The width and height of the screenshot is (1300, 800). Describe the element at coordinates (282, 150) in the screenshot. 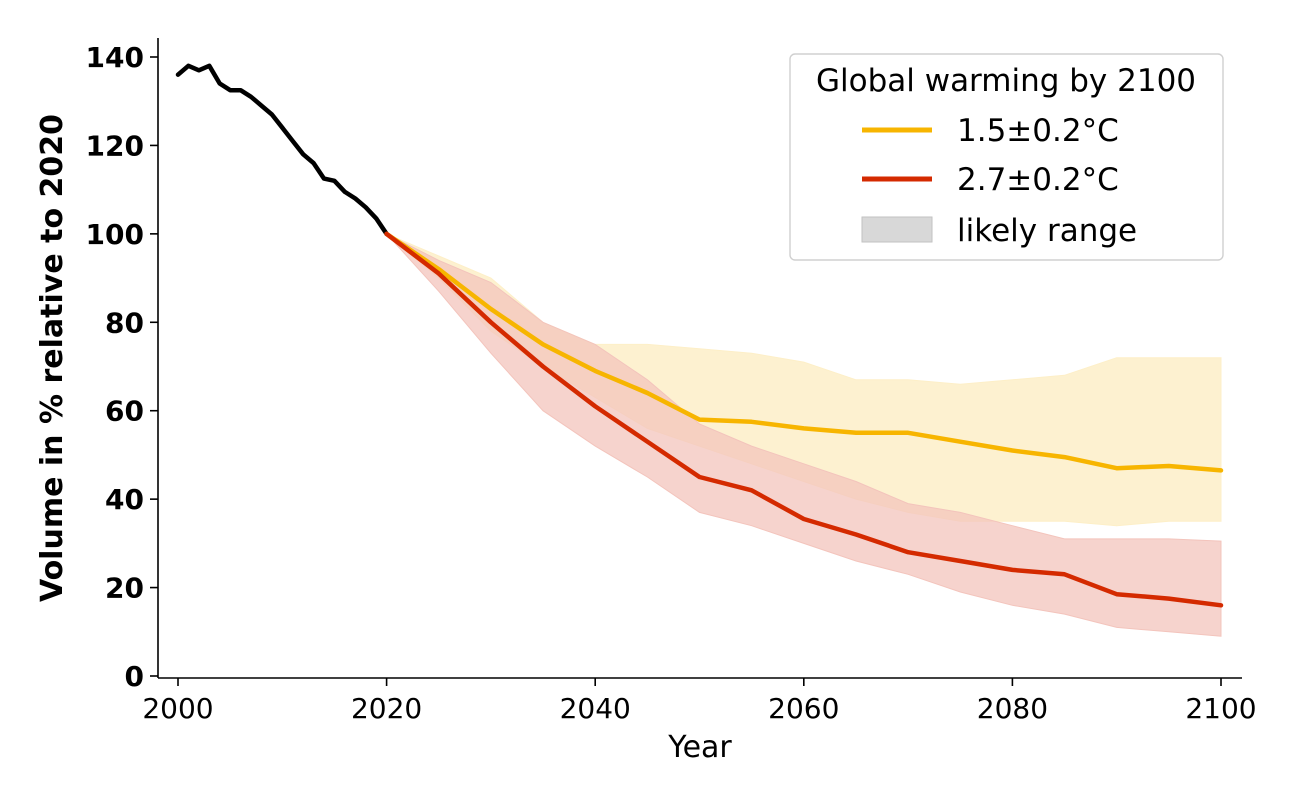

I see `series-line-observed` at that location.